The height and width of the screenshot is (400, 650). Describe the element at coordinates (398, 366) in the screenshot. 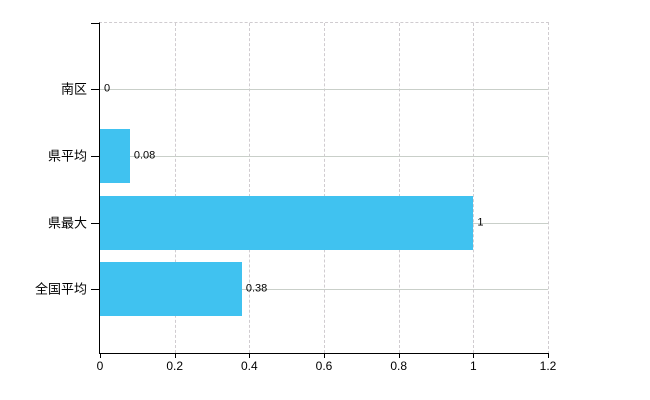

I see `x-axis-tick-label: 0.8` at that location.